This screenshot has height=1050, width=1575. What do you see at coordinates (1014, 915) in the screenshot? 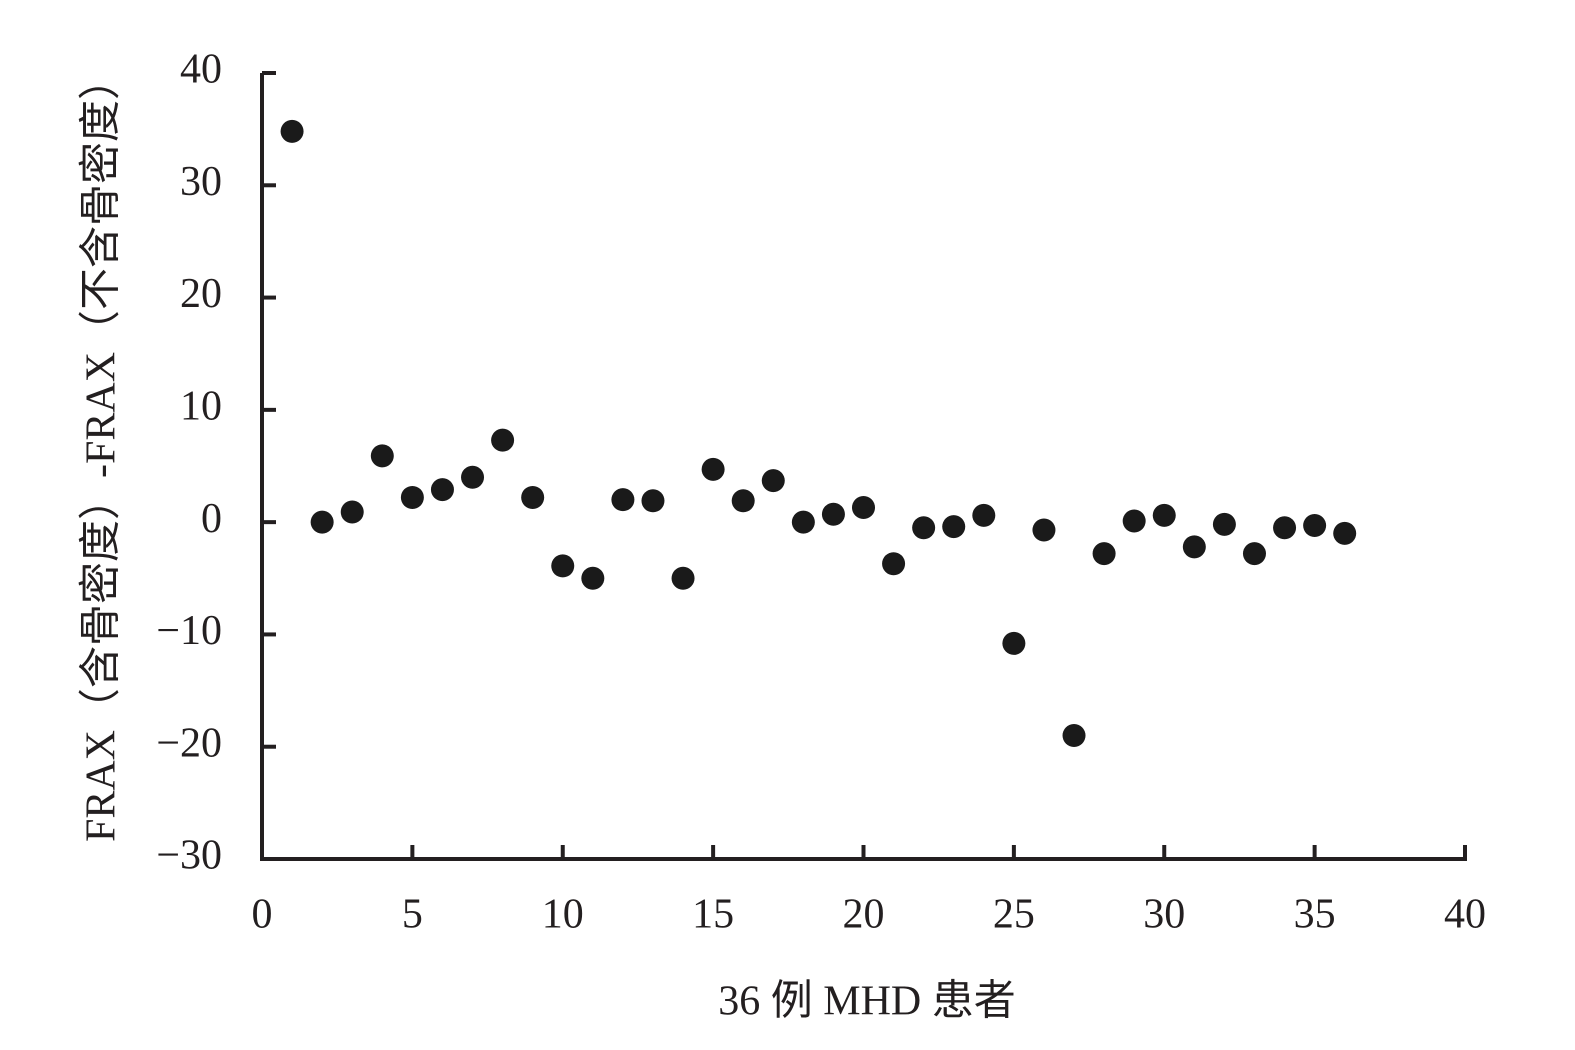
I see `x-tick-label: 25` at bounding box center [1014, 915].